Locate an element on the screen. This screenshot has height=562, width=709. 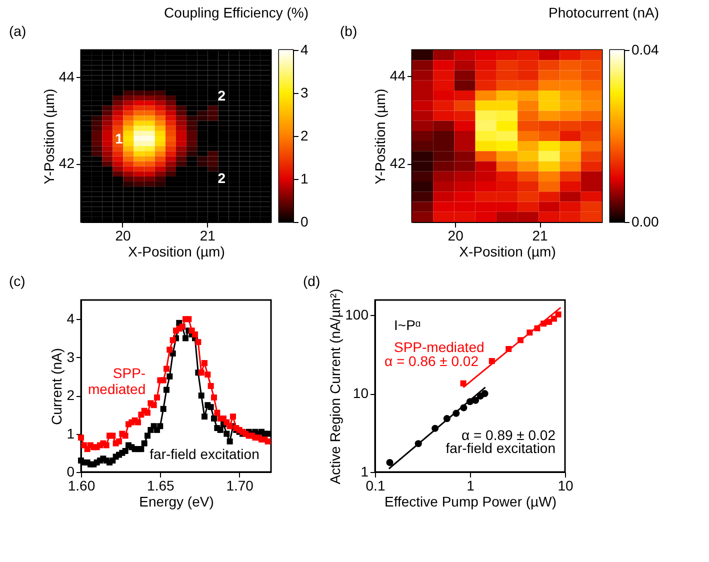
color-bar-label: 4 is located at coordinates (304, 50).